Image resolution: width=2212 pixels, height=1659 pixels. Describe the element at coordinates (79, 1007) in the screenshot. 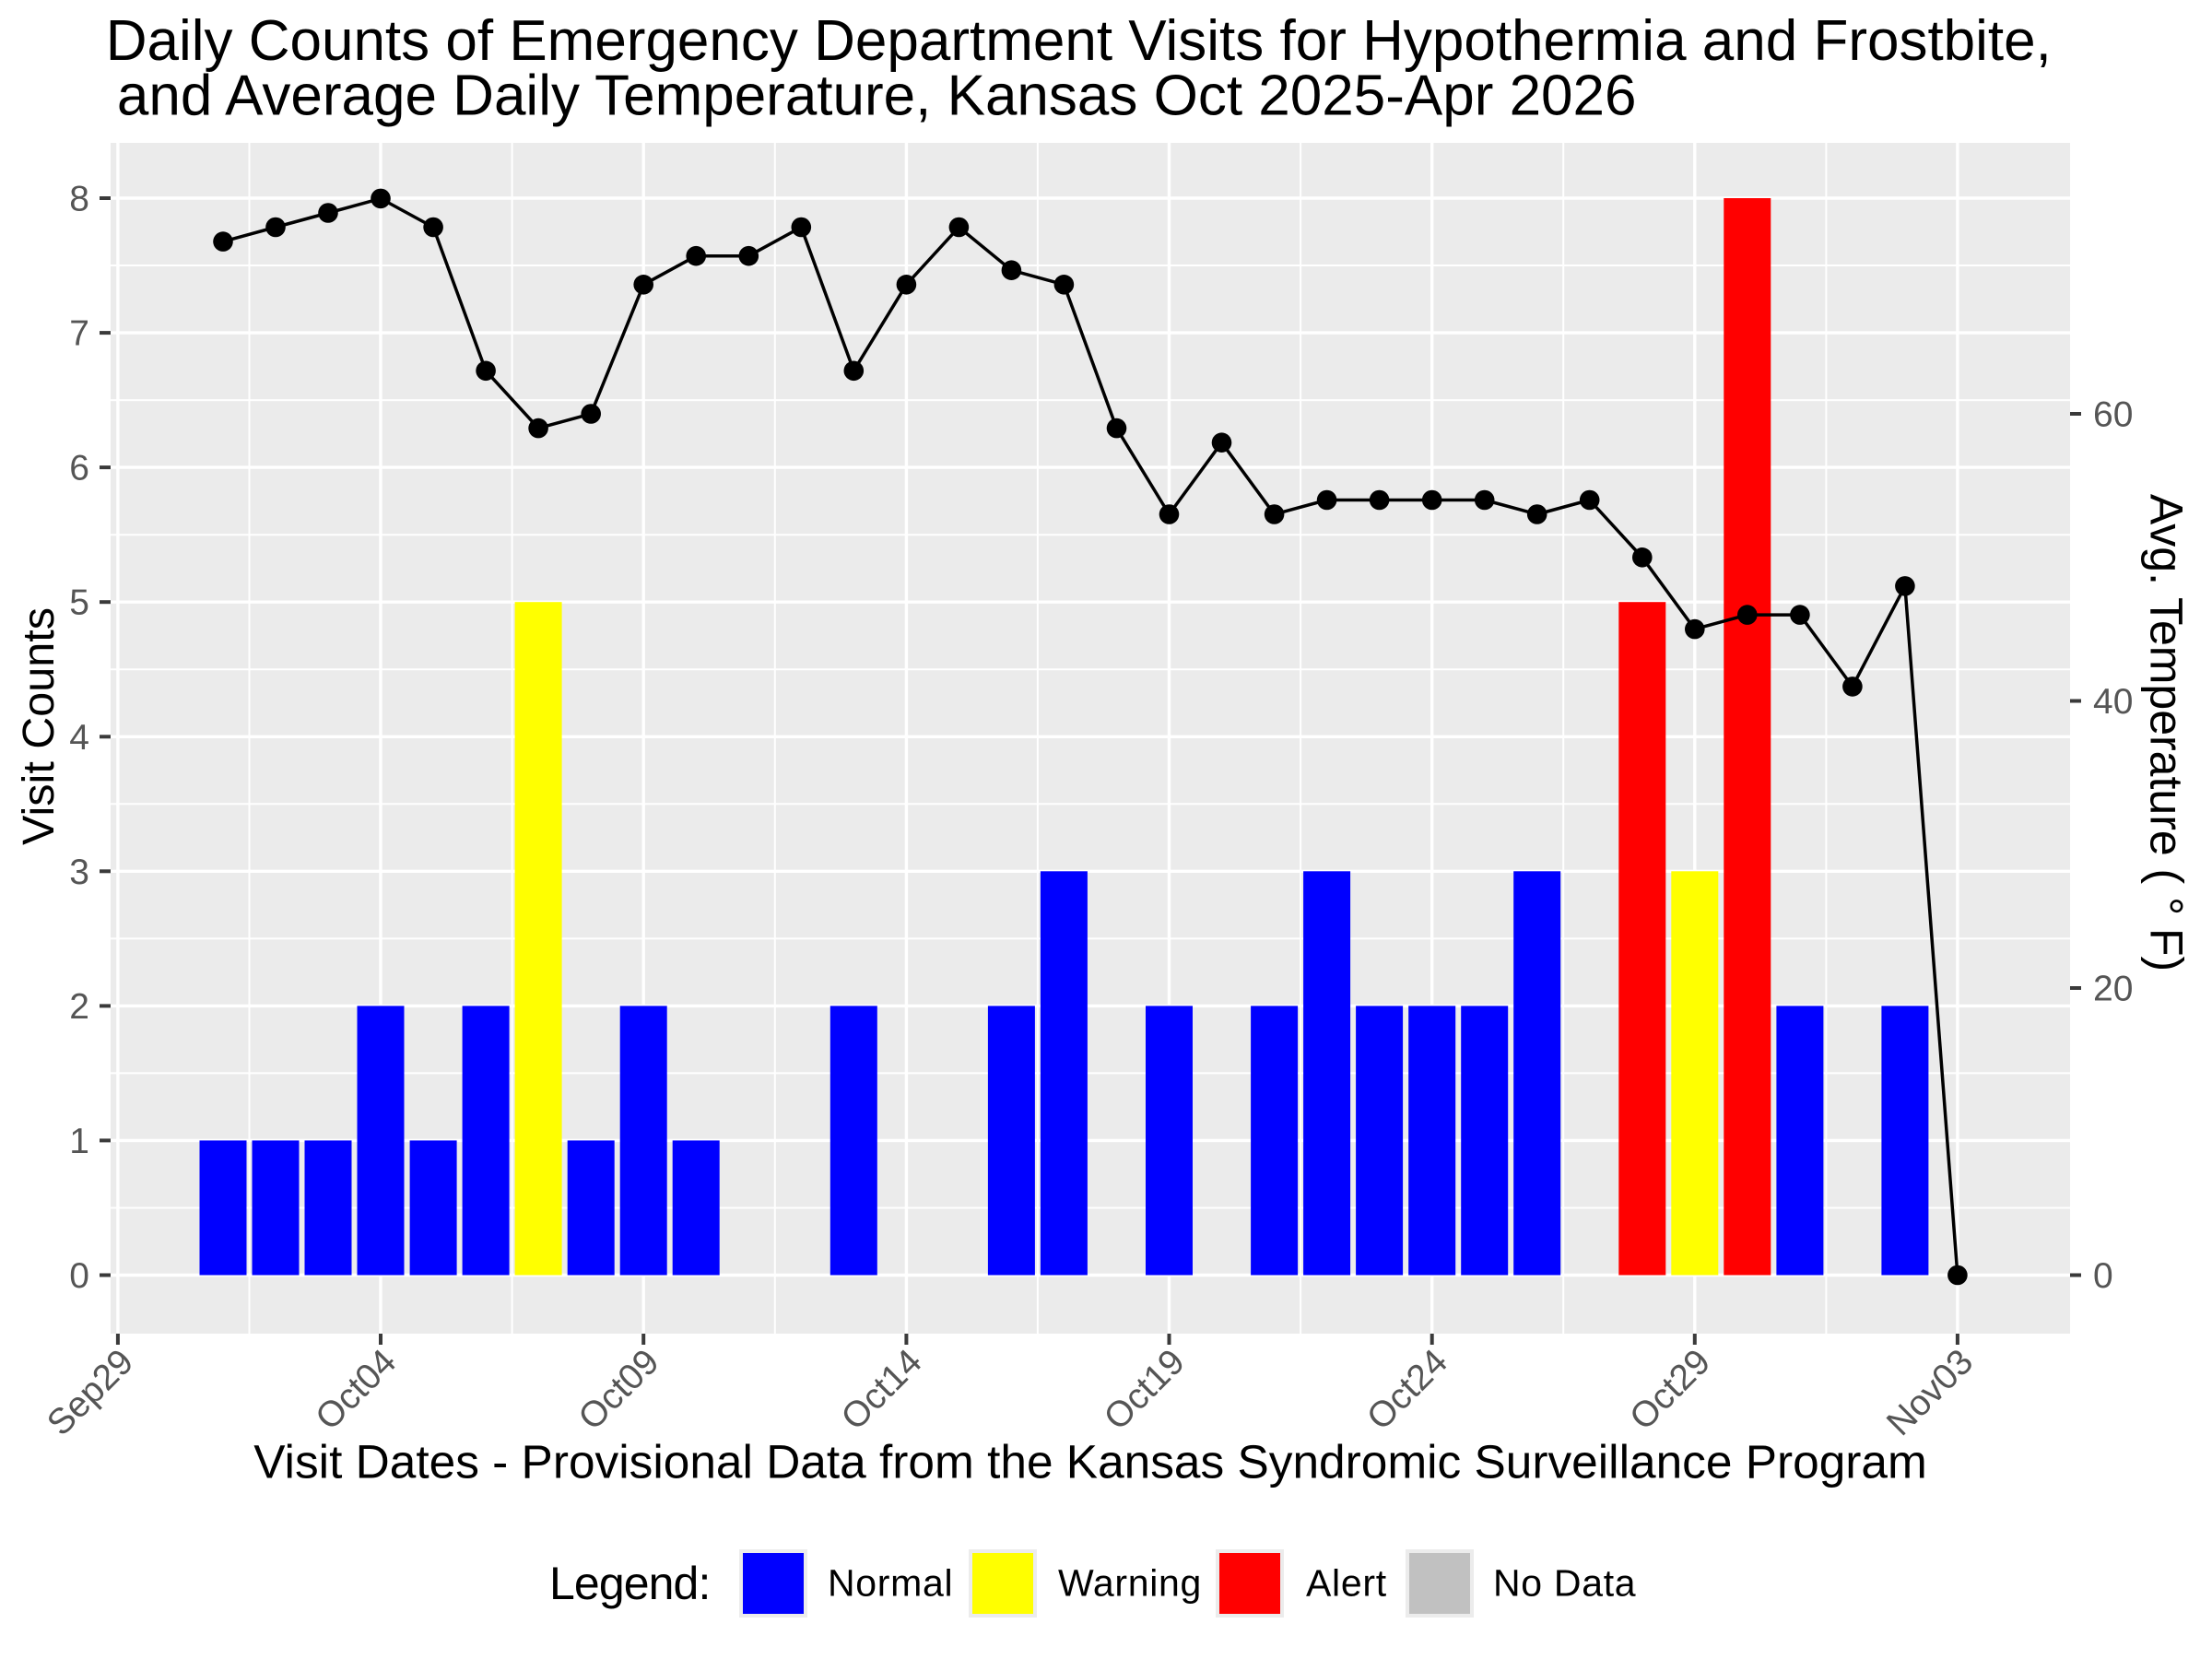

I see `svg-text: 2` at that location.